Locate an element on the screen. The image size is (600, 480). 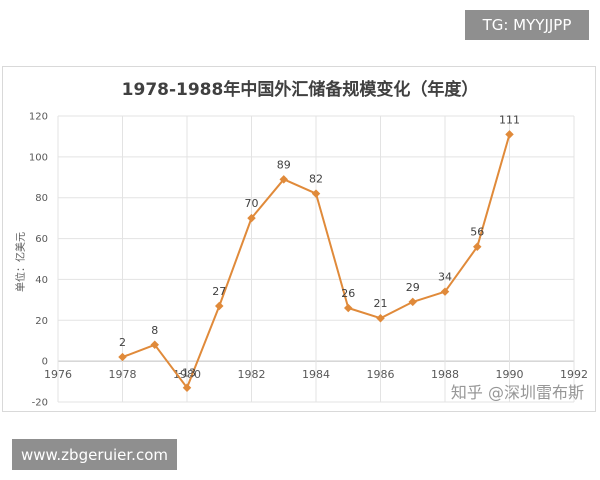
data-point-1989 is located at coordinates (477, 246).